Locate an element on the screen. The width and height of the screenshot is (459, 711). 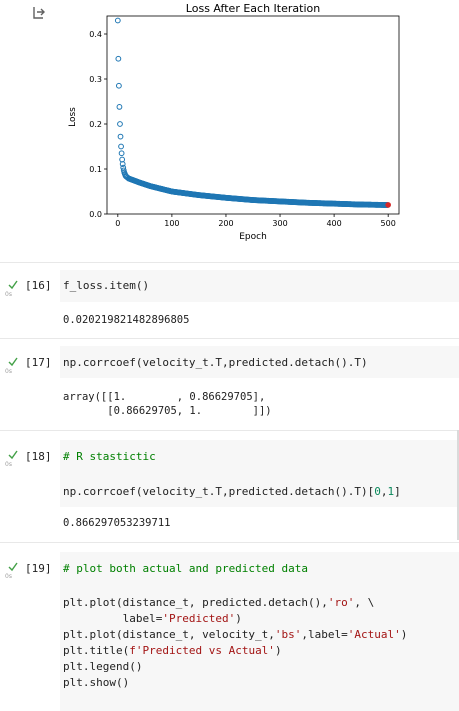
y-axis-ticks: 0.0 0.1 0.2 0.3 0.4 is located at coordinates (98, 124).